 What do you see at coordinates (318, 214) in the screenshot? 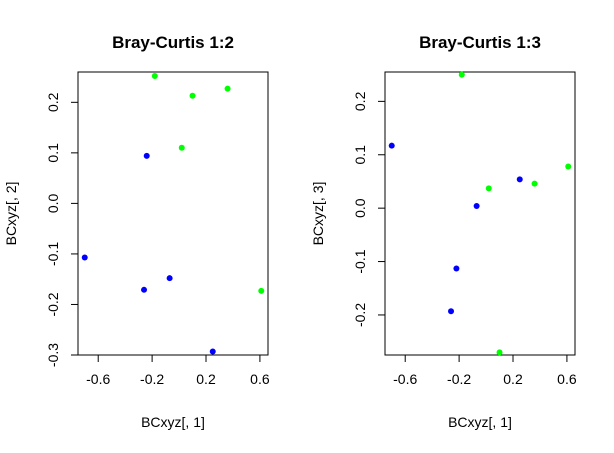
I see `y-axis-label: BCxyz[, 3]` at bounding box center [318, 214].